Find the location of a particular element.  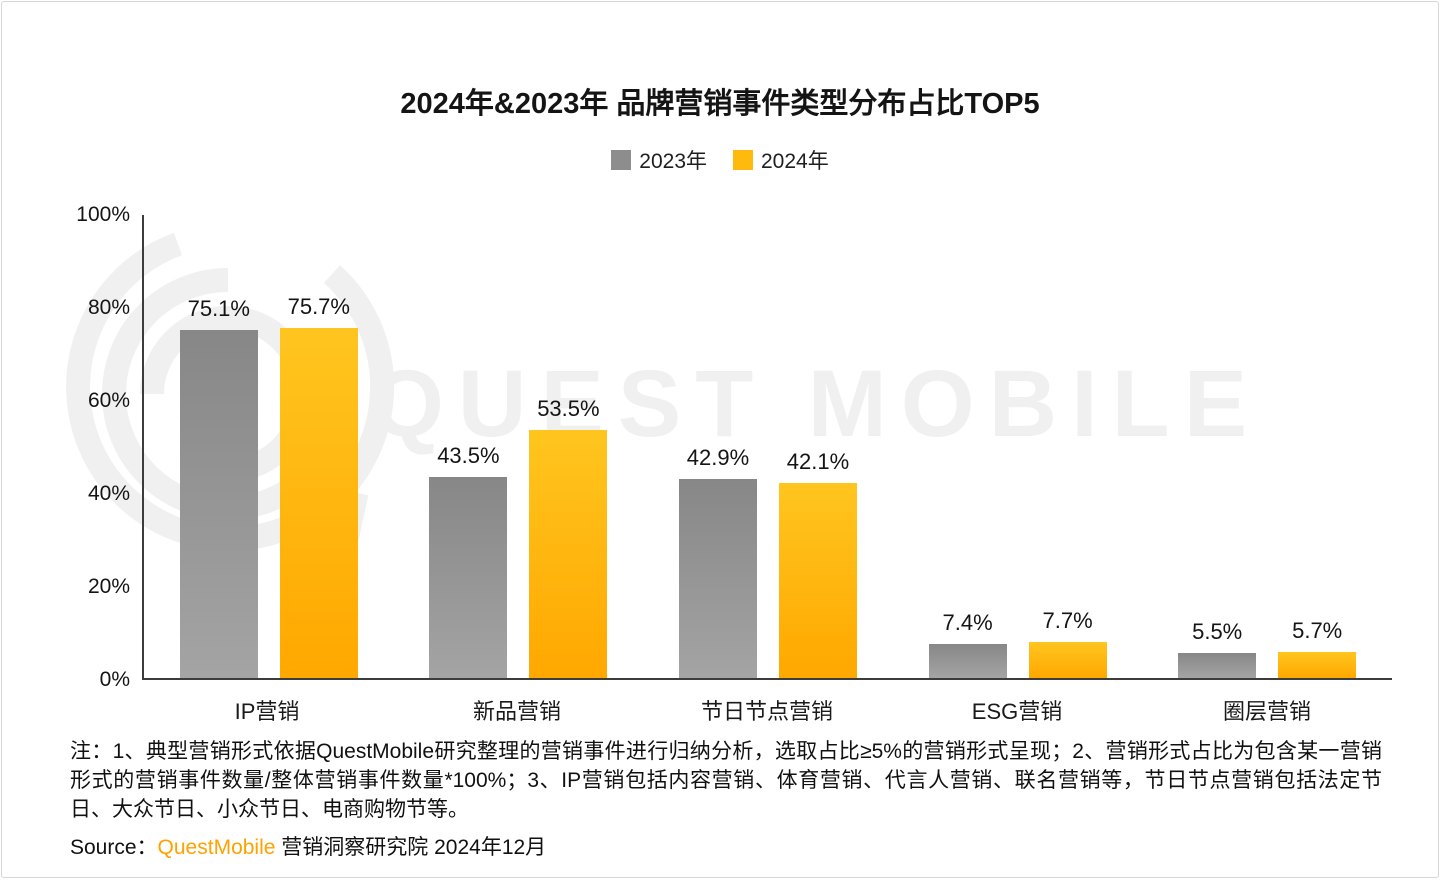

source-brand: QuestMobile is located at coordinates (216, 847).